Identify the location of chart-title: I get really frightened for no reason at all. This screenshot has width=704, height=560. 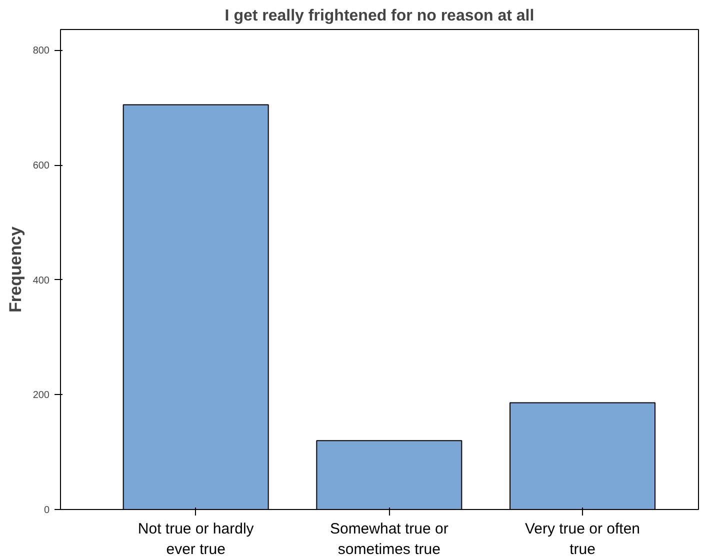
(379, 16).